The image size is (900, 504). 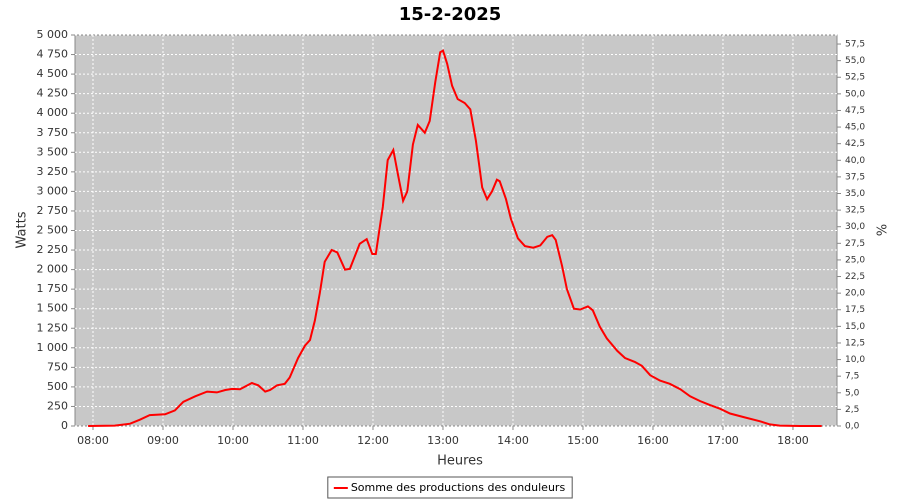 What do you see at coordinates (458, 487) in the screenshot?
I see `legend-label: Somme des productions des onduleurs` at bounding box center [458, 487].